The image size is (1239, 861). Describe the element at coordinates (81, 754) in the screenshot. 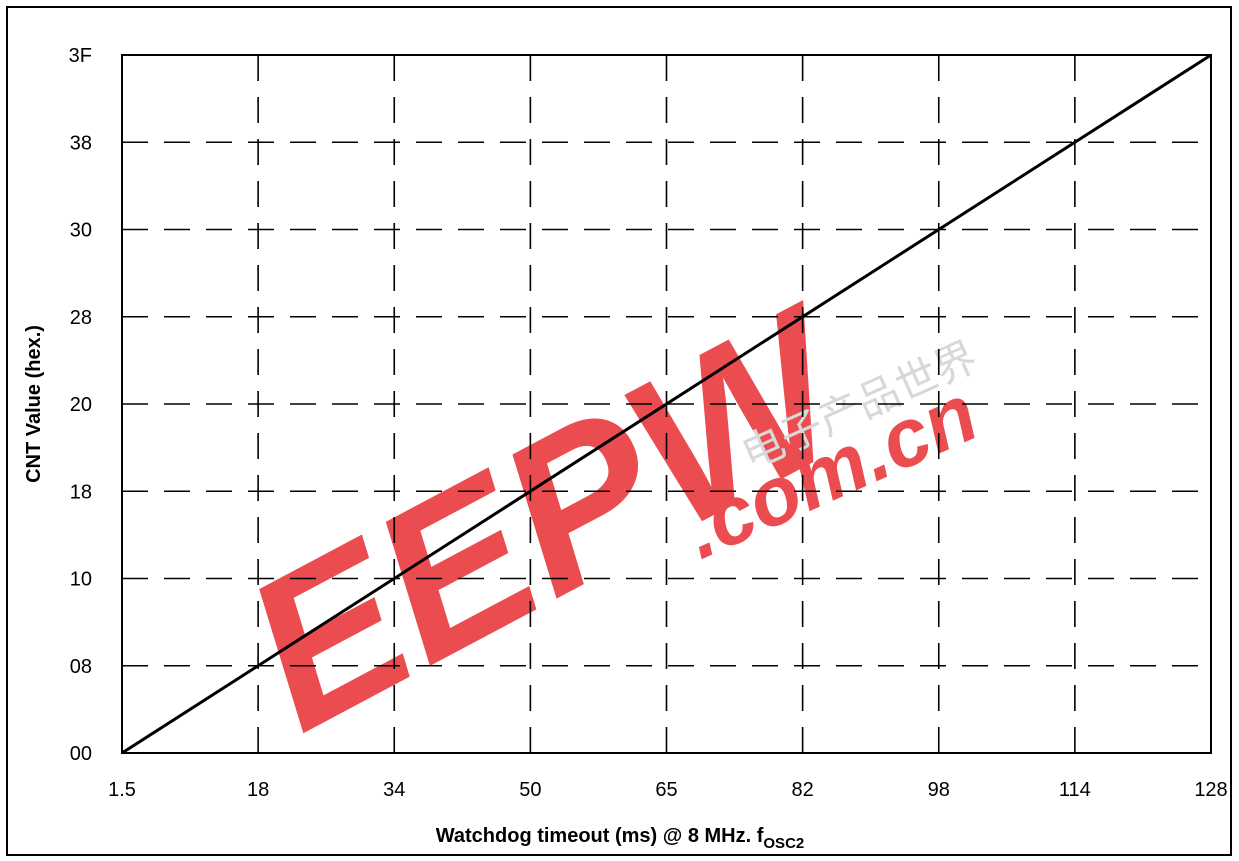

I see `y-tick-label: 00` at that location.